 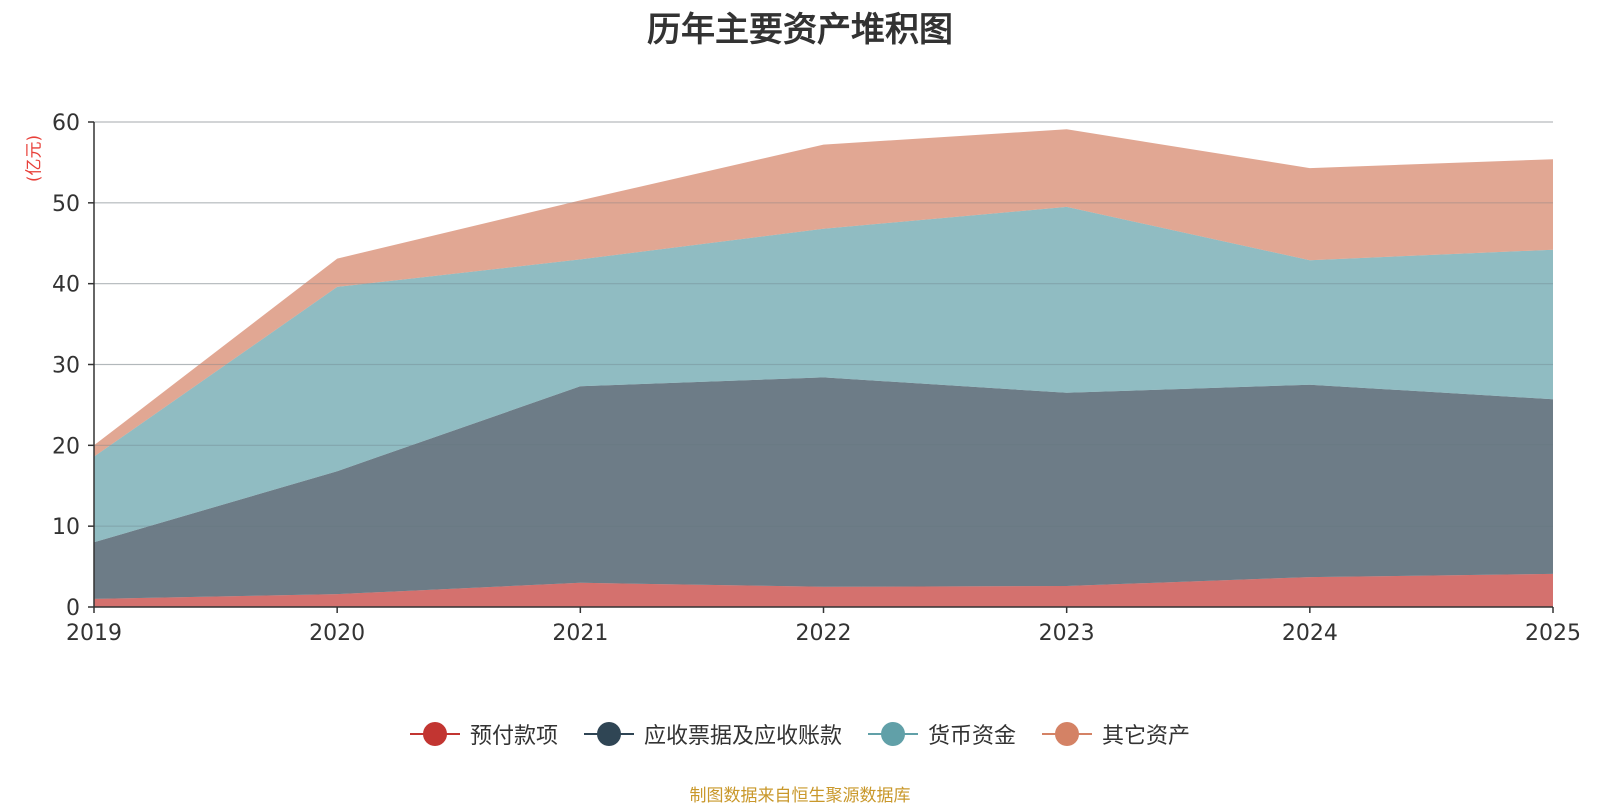 What do you see at coordinates (1146, 736) in the screenshot?
I see `legend-label: 其它资产` at bounding box center [1146, 736].